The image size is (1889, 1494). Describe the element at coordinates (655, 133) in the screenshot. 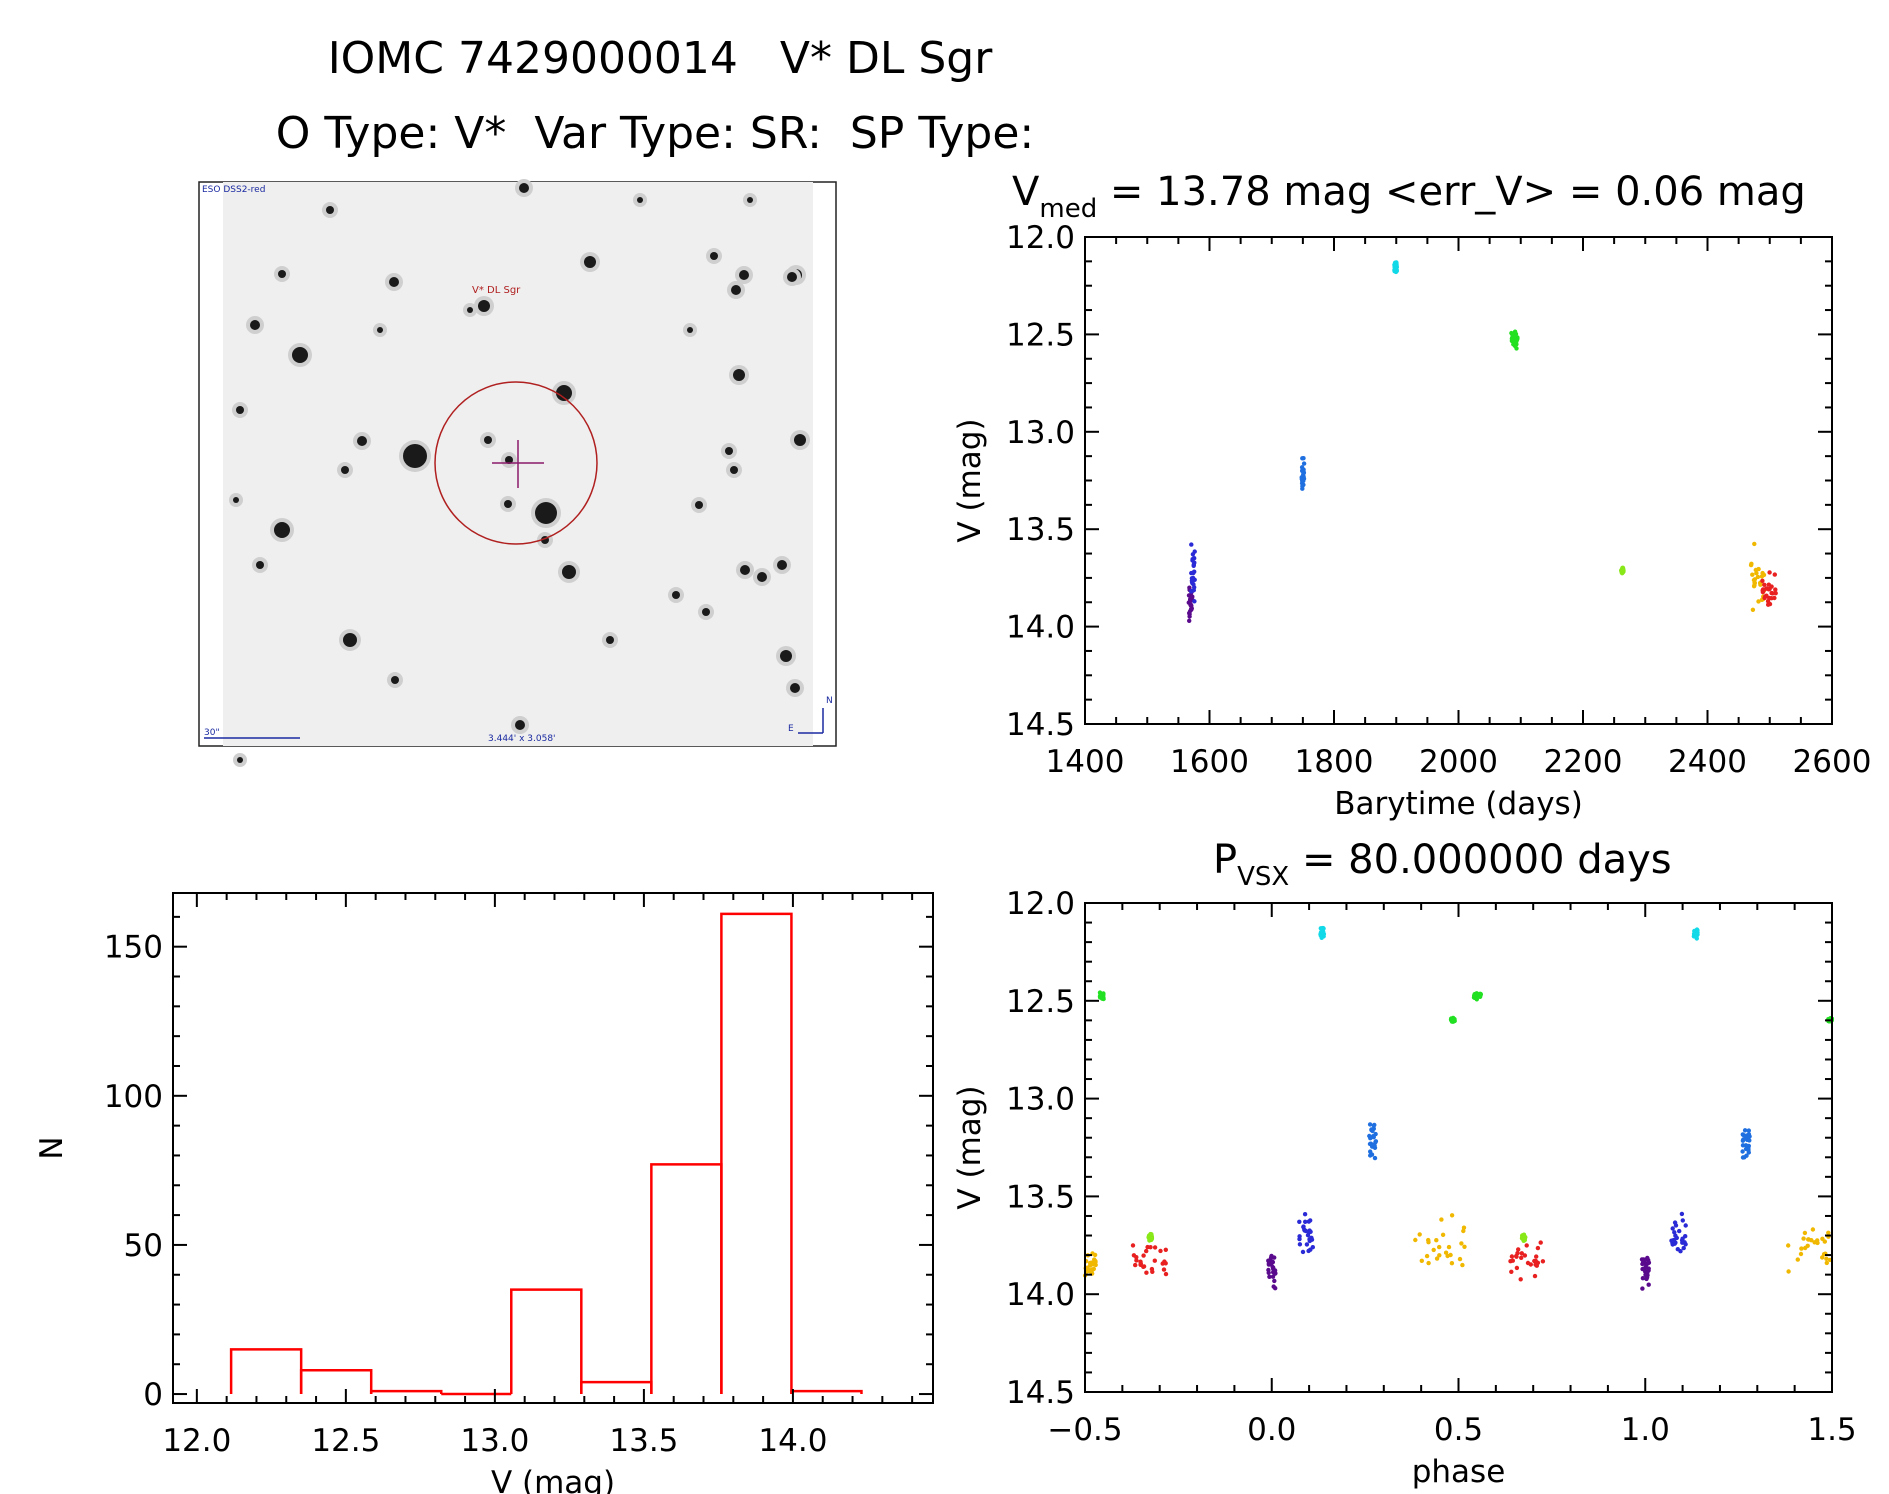

I see `figure-subtitle: O Type: V* Var Type: SR: SP Type:` at that location.